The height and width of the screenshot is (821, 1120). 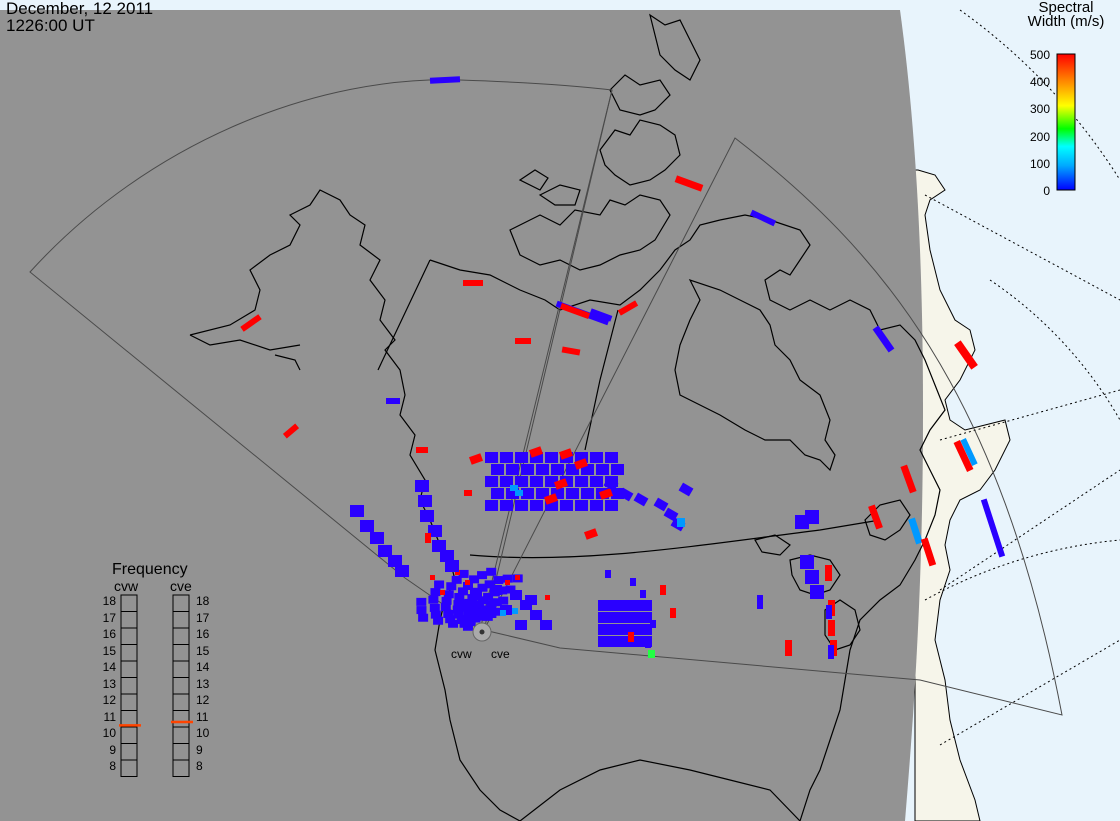 What do you see at coordinates (181, 768) in the screenshot?
I see `frequency-cell` at bounding box center [181, 768].